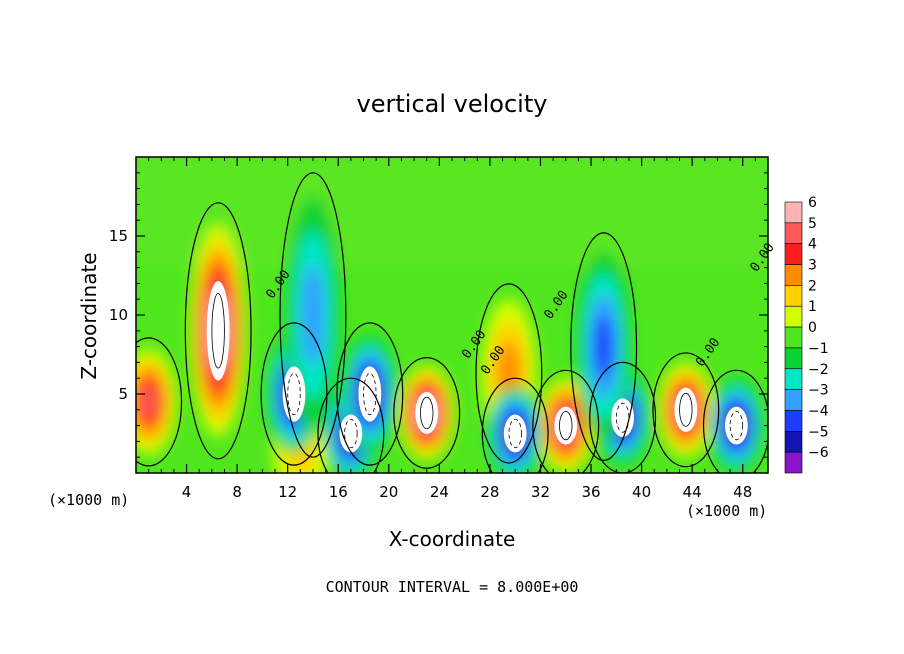 The width and height of the screenshot is (904, 654). Describe the element at coordinates (818, 453) in the screenshot. I see `colorbar-label-12: −6` at that location.